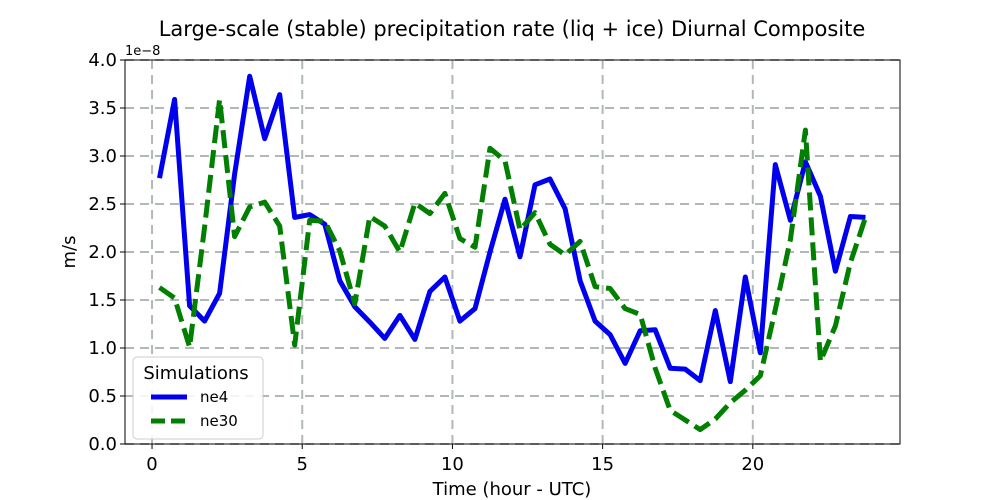 Image resolution: width=1000 pixels, height=500 pixels. I want to click on legend: Simulations ne4 ne30, so click(198, 398).